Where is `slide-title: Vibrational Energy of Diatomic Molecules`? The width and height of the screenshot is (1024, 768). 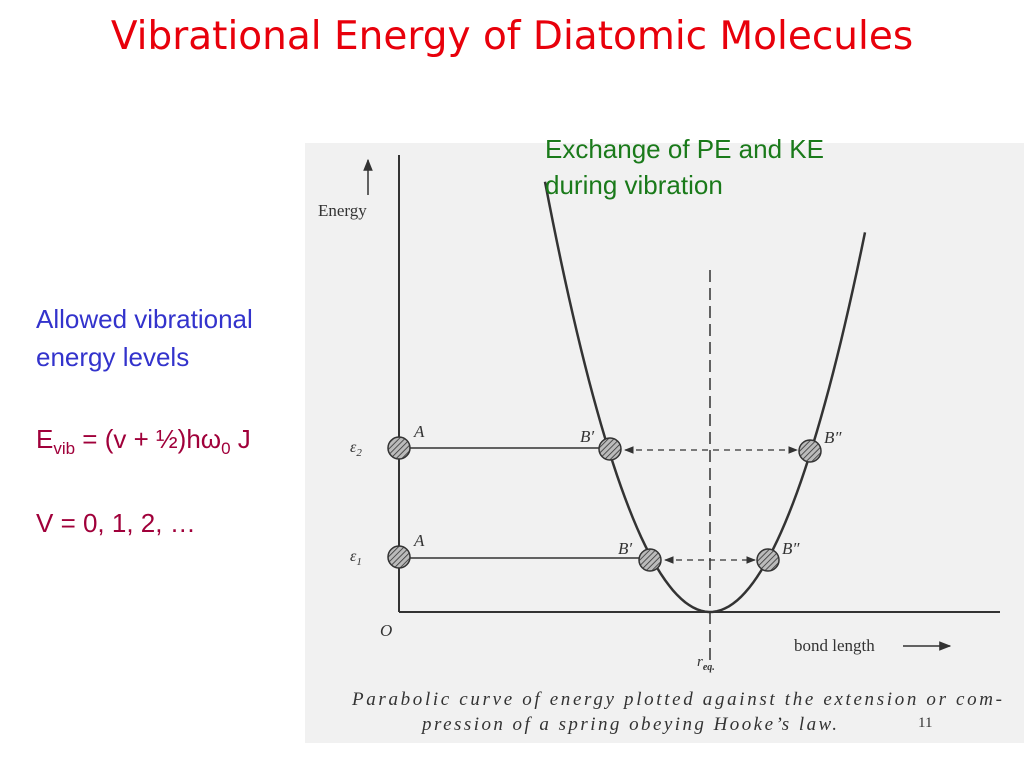 slide-title: Vibrational Energy of Diatomic Molecules is located at coordinates (512, 36).